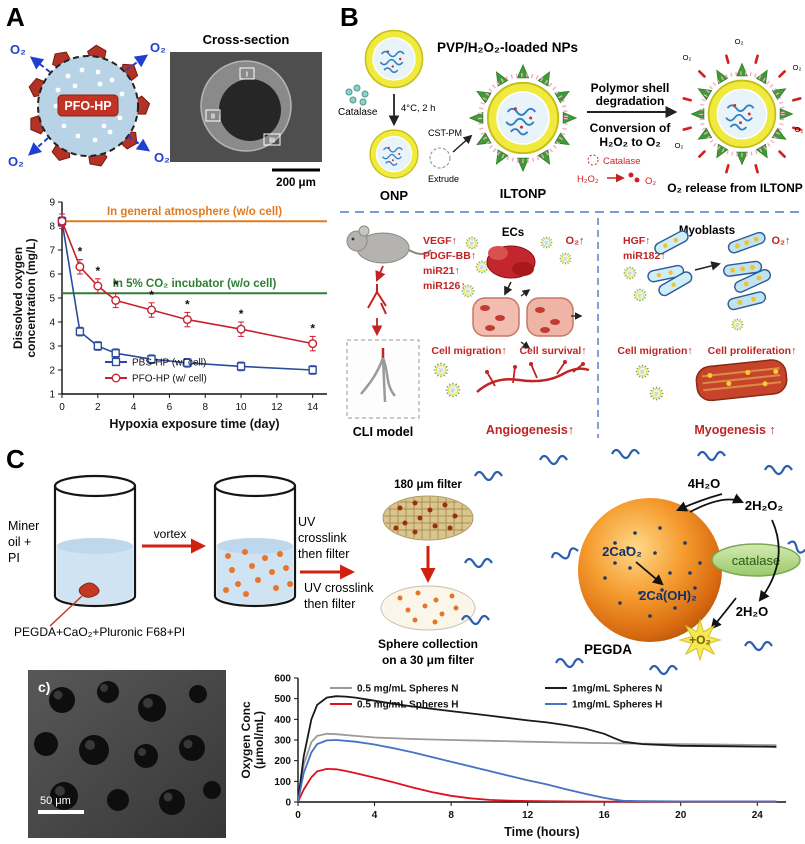 The width and height of the screenshot is (805, 844). Describe the element at coordinates (679, 145) in the screenshot. I see `o2-small-3: O₂` at that location.